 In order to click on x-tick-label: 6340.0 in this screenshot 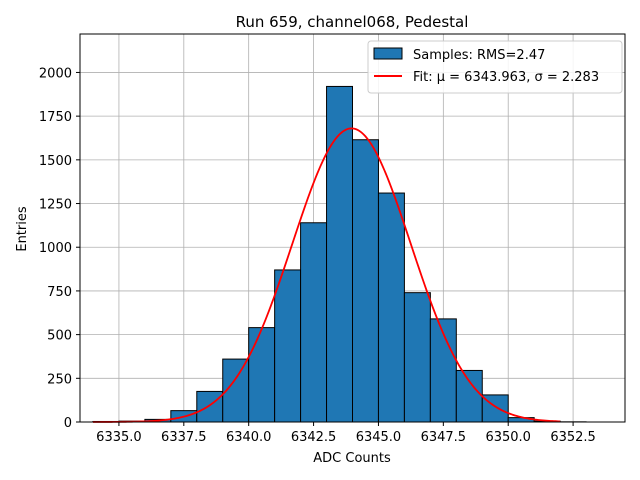, I will do `click(249, 437)`.